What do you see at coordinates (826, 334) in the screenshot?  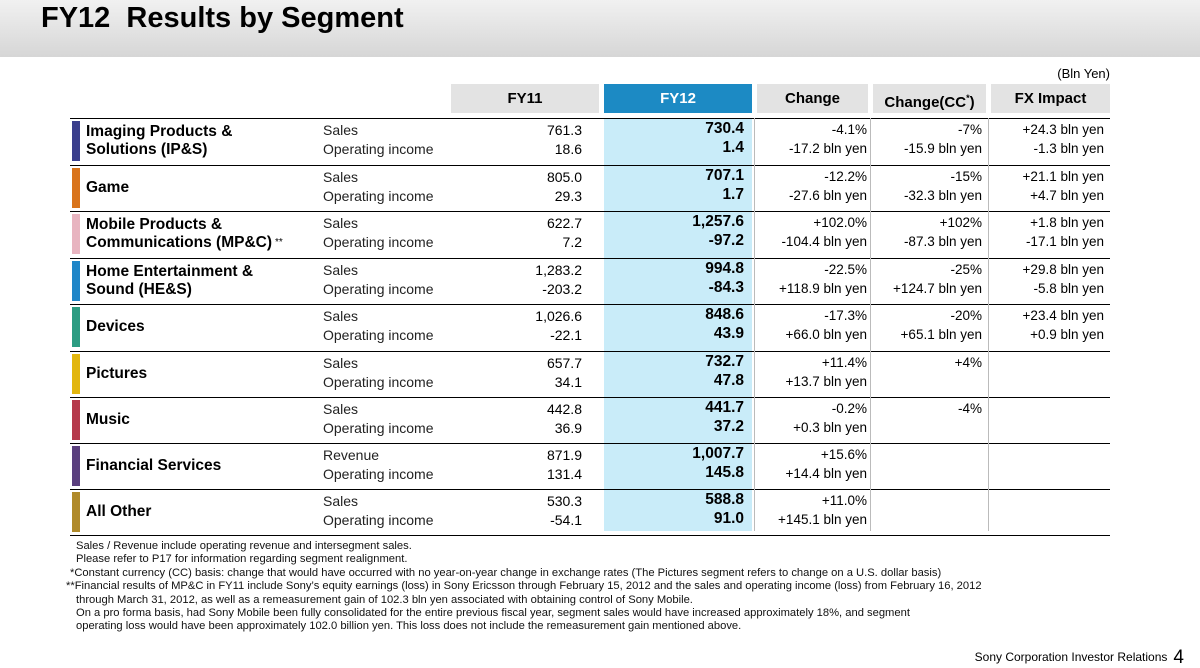 I see `change-value: +66.0 bln yen` at bounding box center [826, 334].